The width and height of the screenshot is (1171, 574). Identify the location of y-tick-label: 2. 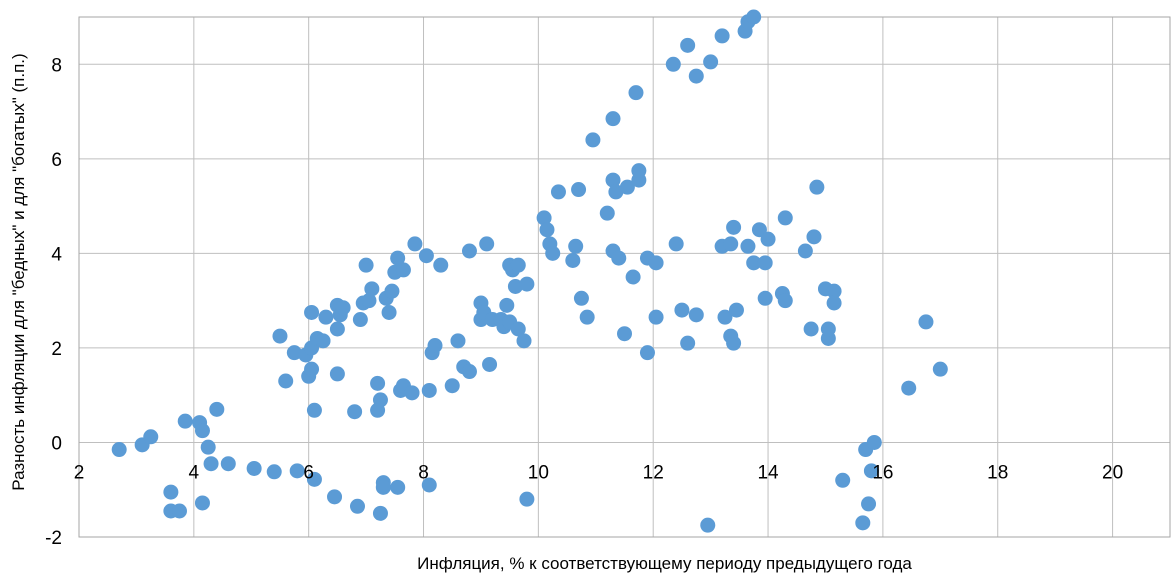
(56, 349).